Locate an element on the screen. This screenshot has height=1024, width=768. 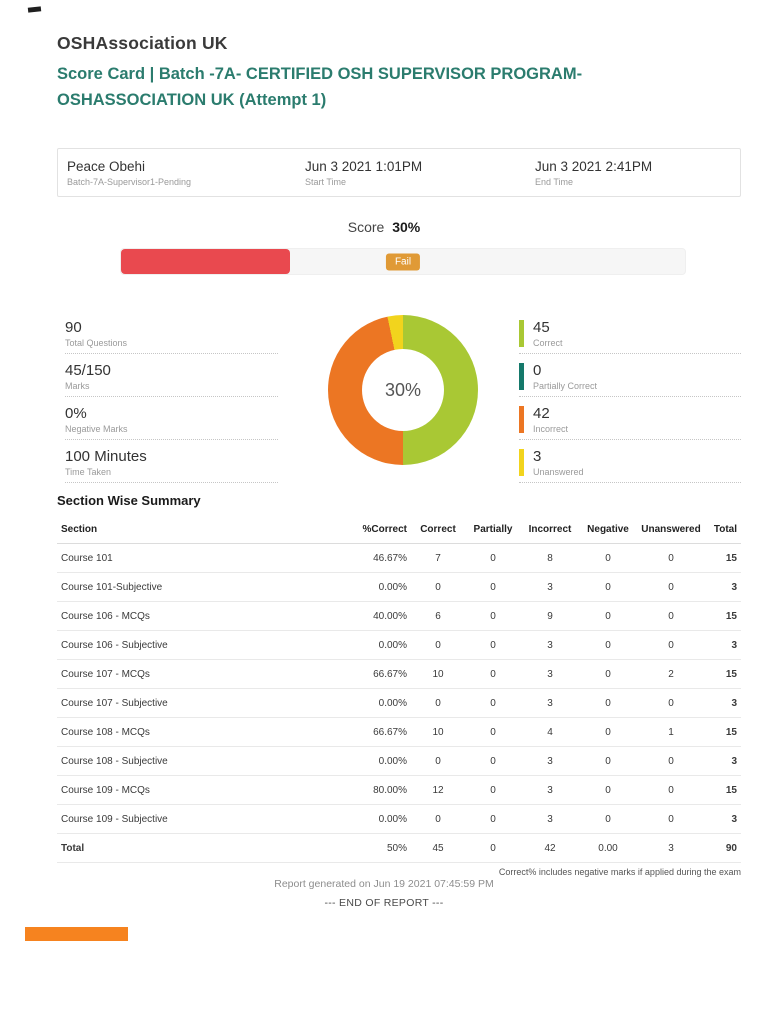
score-donut: 30% is located at coordinates (403, 390).